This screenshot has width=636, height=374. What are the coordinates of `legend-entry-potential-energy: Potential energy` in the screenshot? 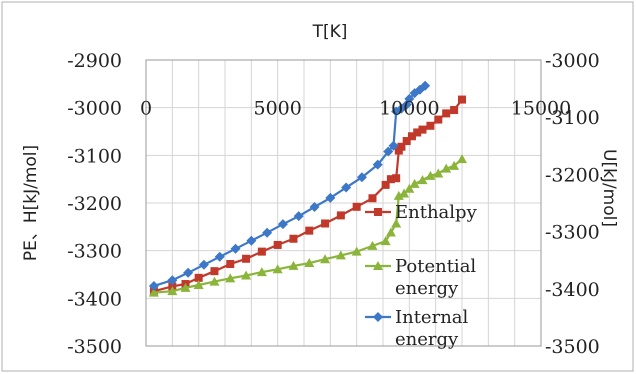 It's located at (420, 277).